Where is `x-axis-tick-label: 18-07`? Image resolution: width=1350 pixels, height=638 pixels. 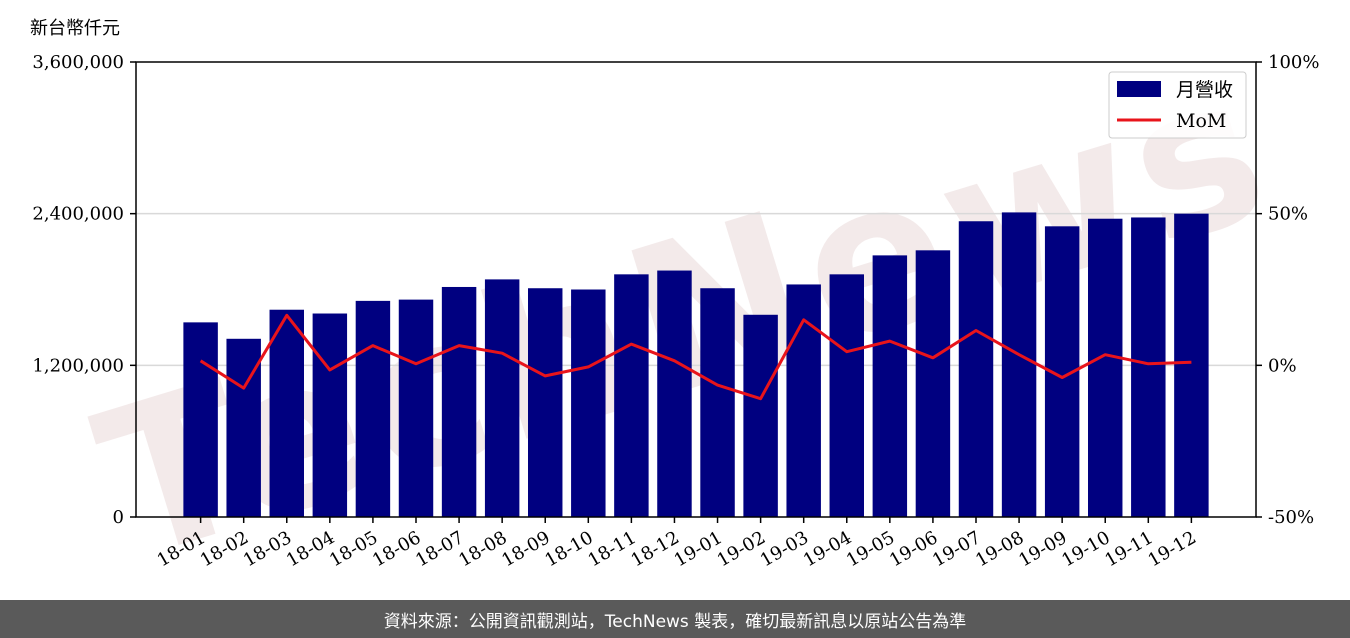 x-axis-tick-label: 18-07 is located at coordinates (439, 549).